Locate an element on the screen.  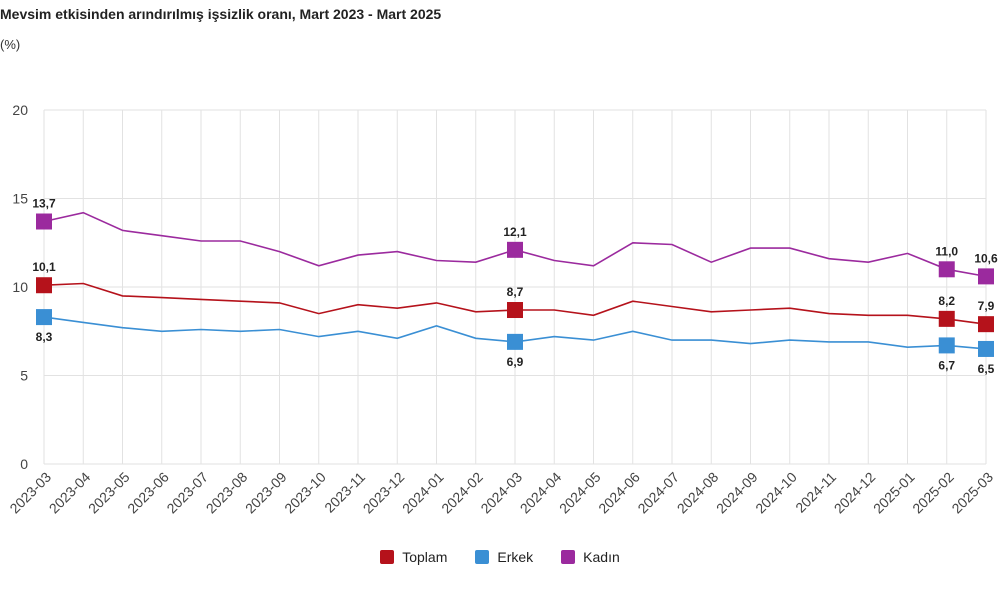
x-tick-label: 2023-11 is located at coordinates (344, 492).